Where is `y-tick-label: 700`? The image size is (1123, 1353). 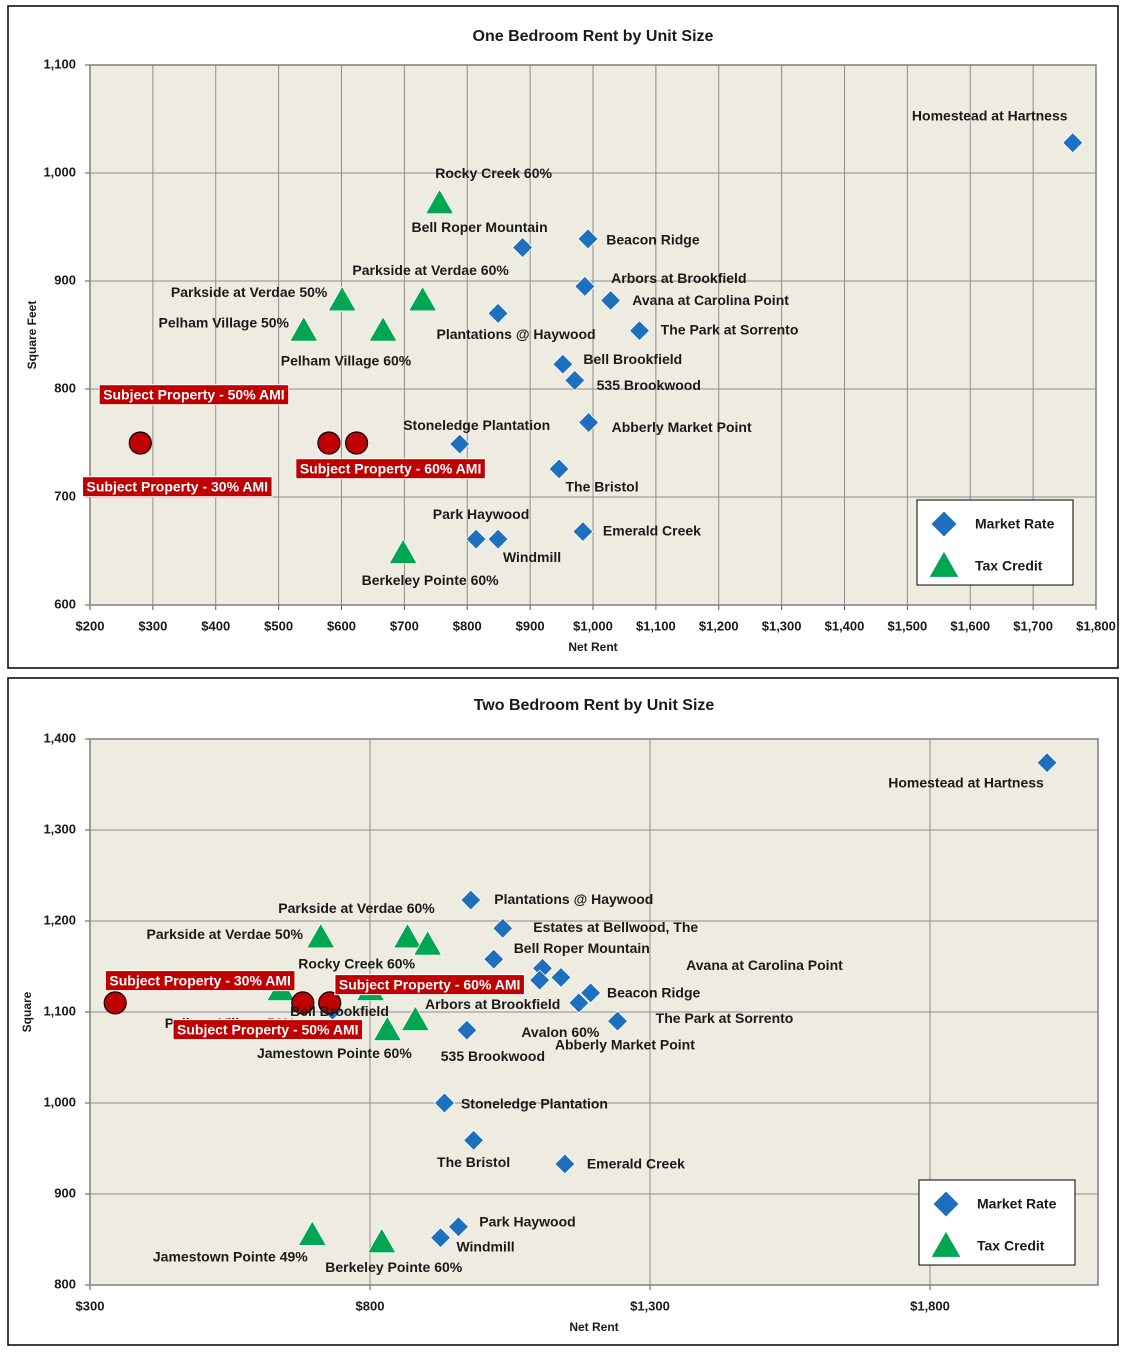
y-tick-label: 700 is located at coordinates (65, 495).